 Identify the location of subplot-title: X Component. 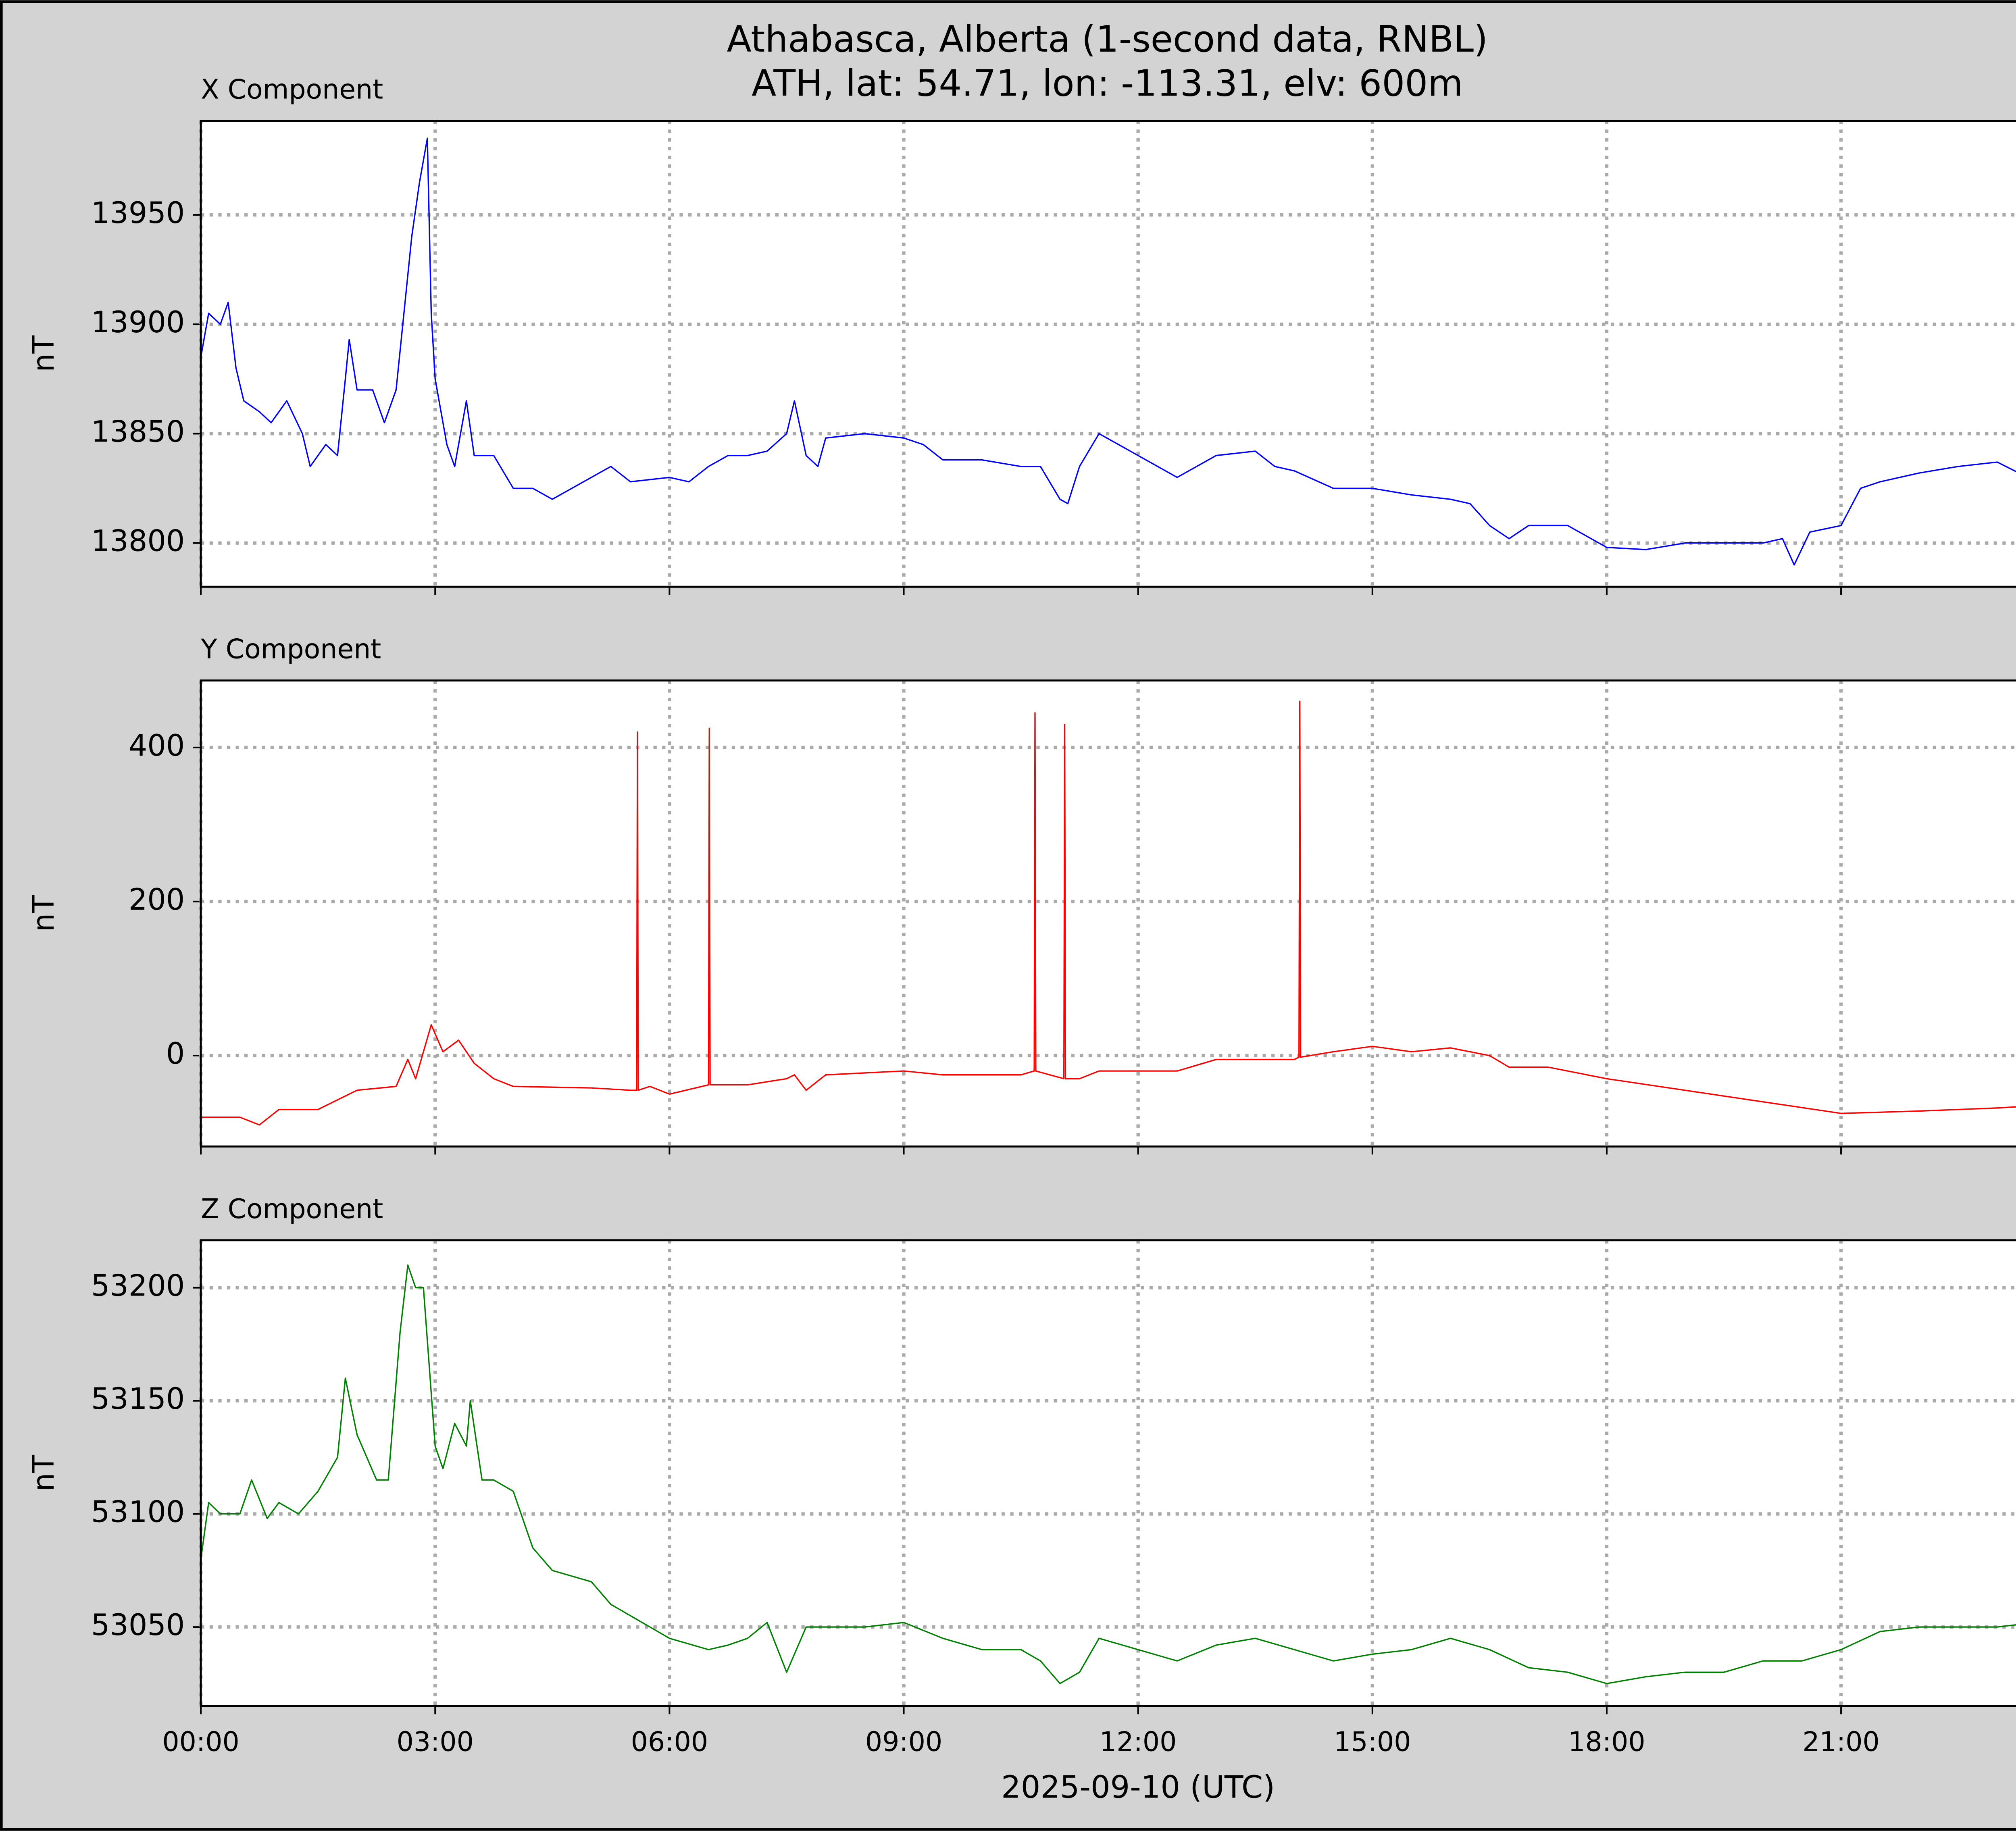
(292, 89).